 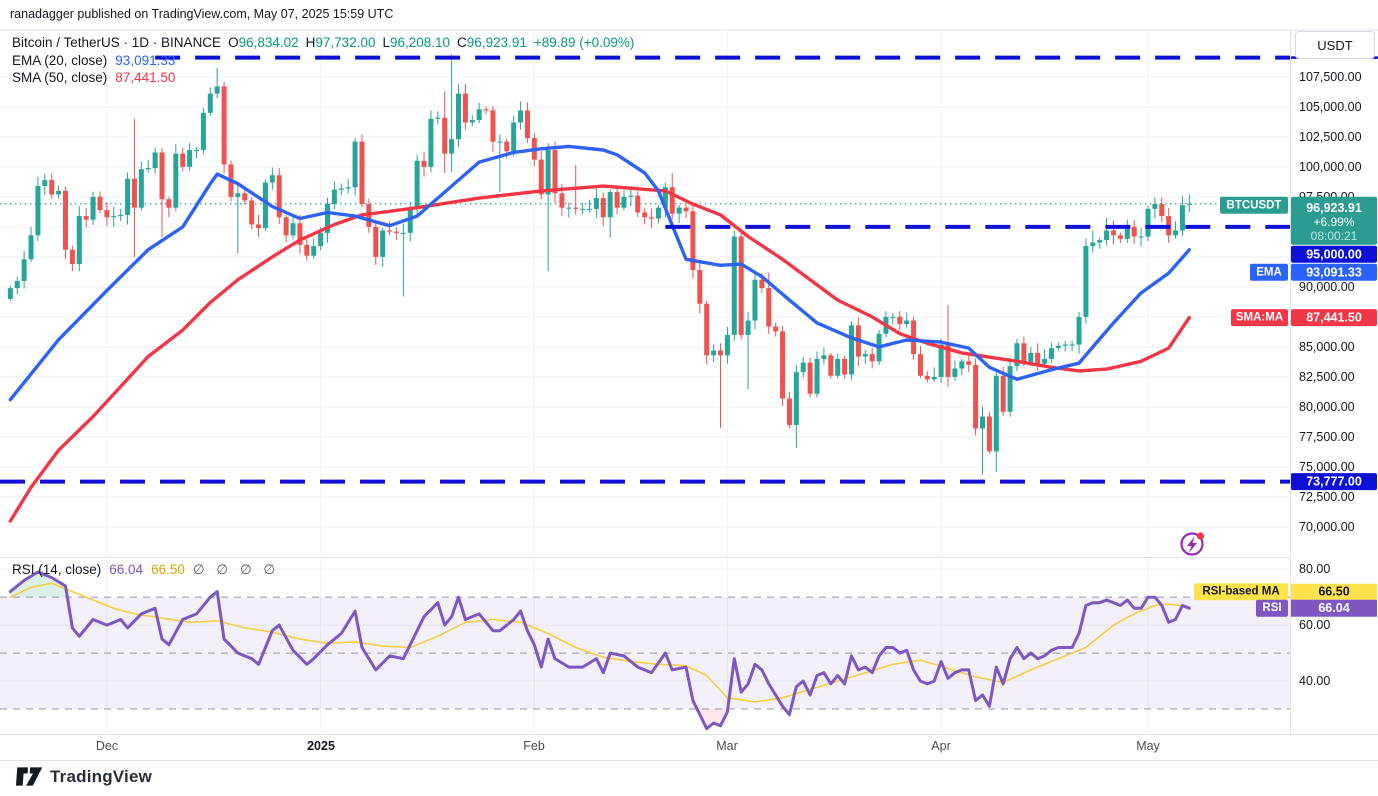 I want to click on rsi-legend-value: 66.04, so click(x=126, y=569).